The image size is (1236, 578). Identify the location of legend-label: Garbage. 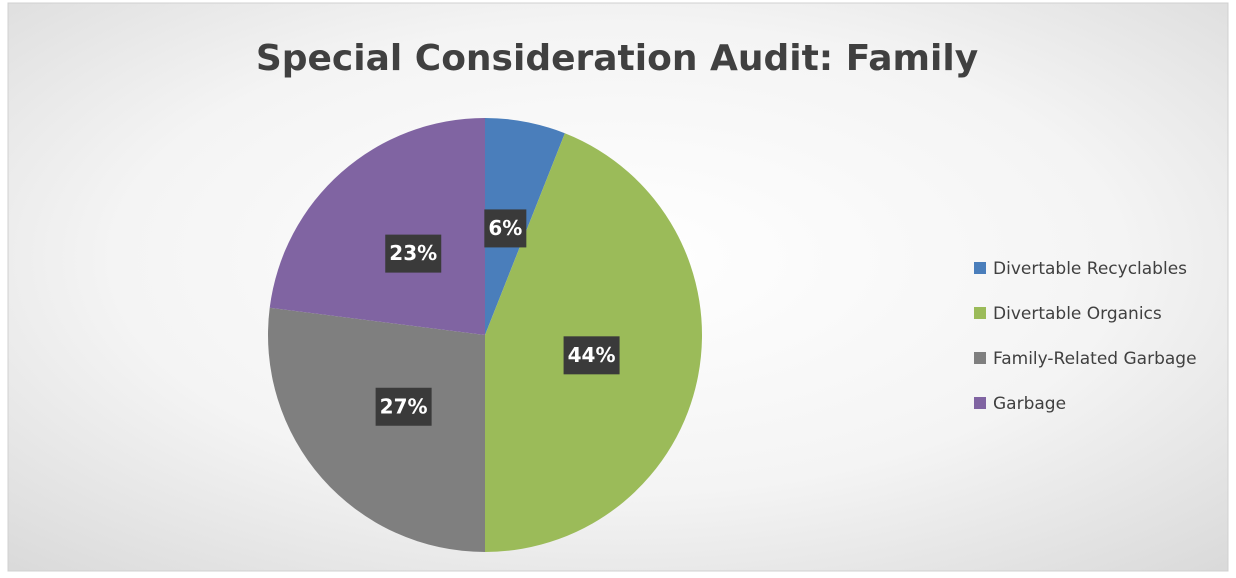
(1029, 404).